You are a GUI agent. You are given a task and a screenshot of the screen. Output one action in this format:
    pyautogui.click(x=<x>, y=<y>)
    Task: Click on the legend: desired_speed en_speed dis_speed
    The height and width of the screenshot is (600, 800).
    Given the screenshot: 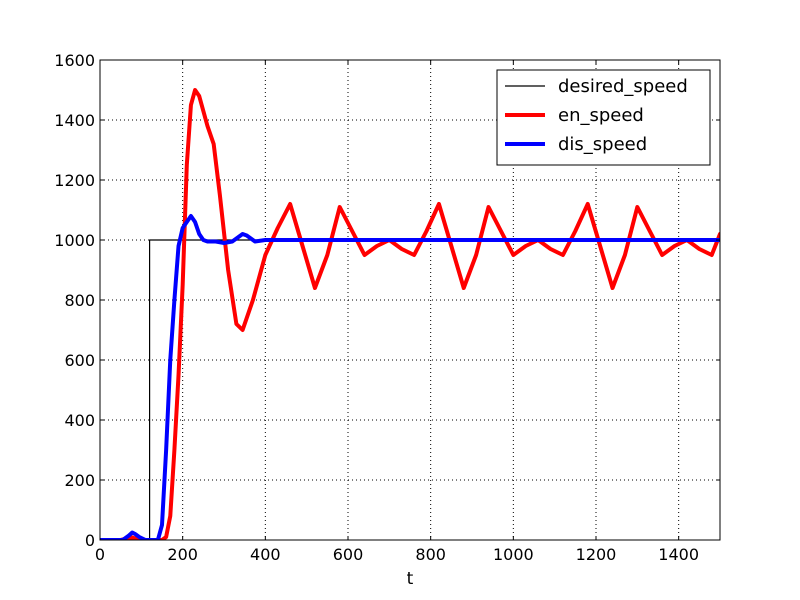 What is the action you would take?
    pyautogui.click(x=603, y=117)
    